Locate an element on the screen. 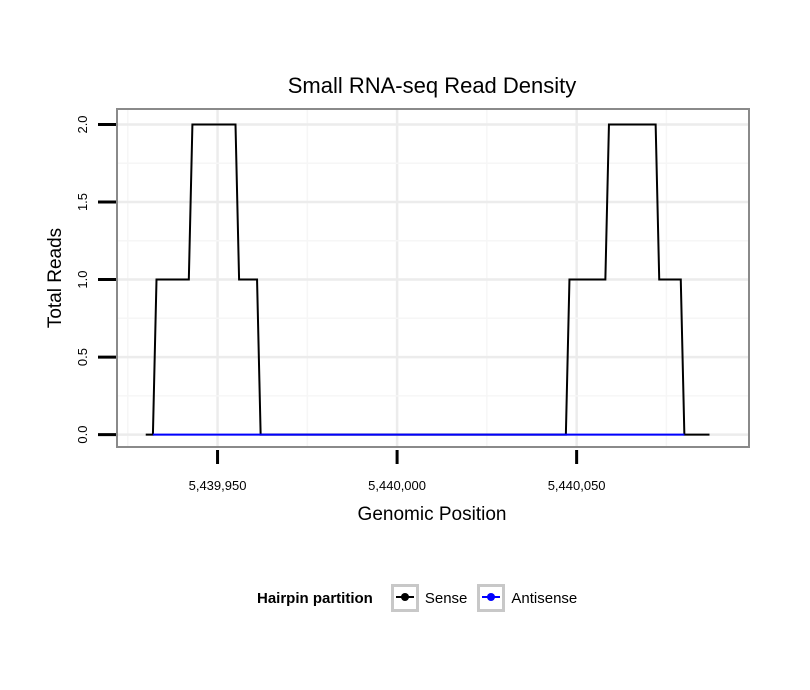 The width and height of the screenshot is (810, 690). y-tick-label: 1.5 is located at coordinates (82, 202).